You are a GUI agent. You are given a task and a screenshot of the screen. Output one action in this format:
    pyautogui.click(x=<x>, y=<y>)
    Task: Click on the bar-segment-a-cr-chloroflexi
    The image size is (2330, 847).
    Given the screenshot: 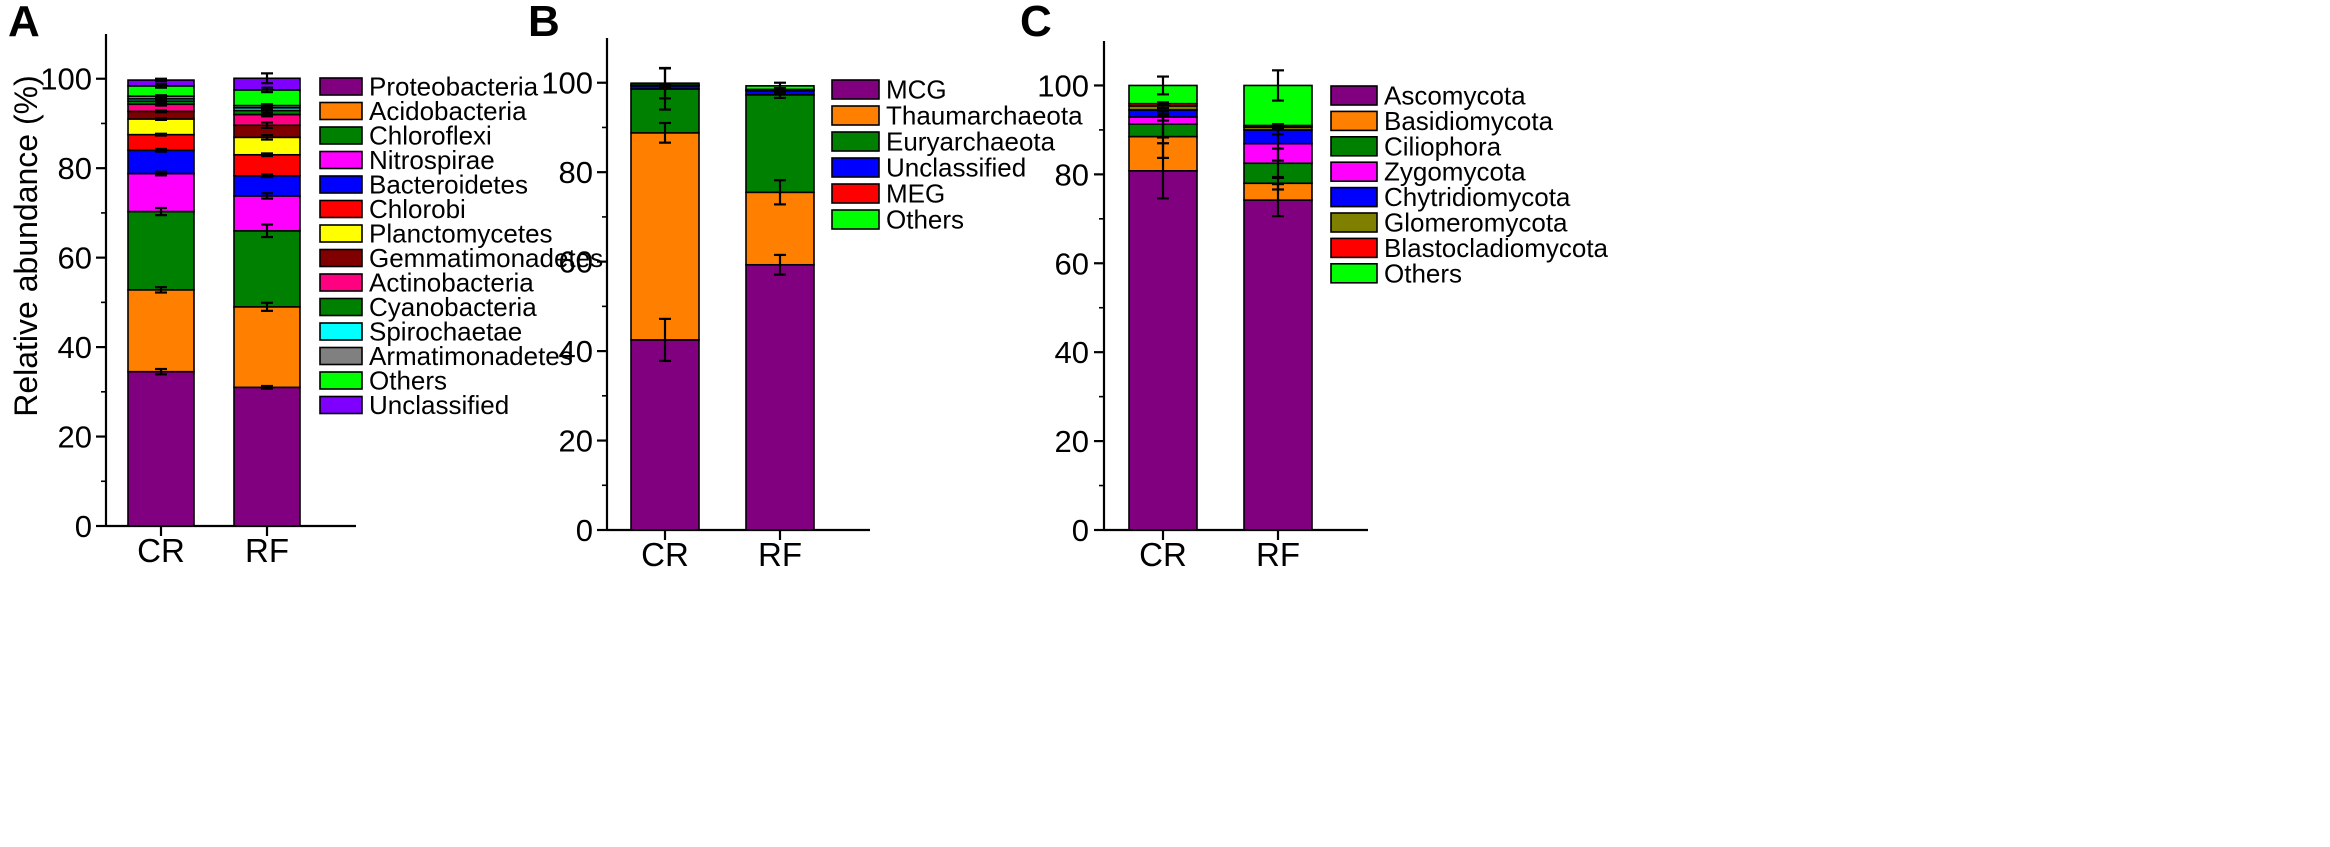 What is the action you would take?
    pyautogui.click(x=161, y=250)
    